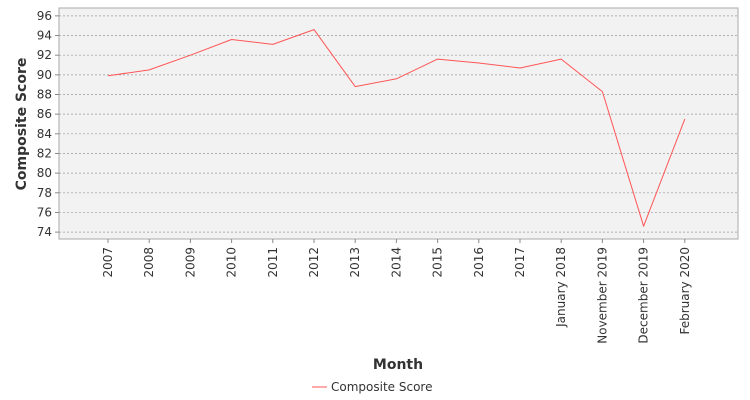 The image size is (750, 400). I want to click on legend: Composite Score, so click(372, 387).